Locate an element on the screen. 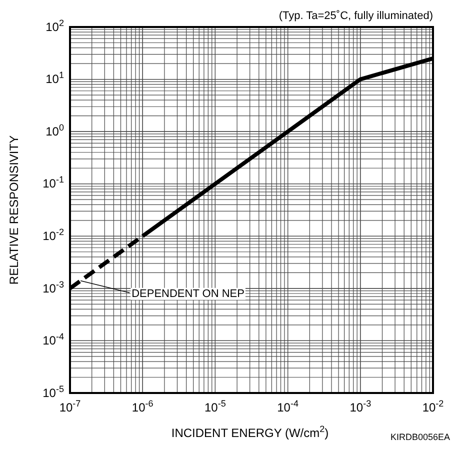 This screenshot has width=454, height=450. text: KIRDB0056EA is located at coordinates (420, 437).